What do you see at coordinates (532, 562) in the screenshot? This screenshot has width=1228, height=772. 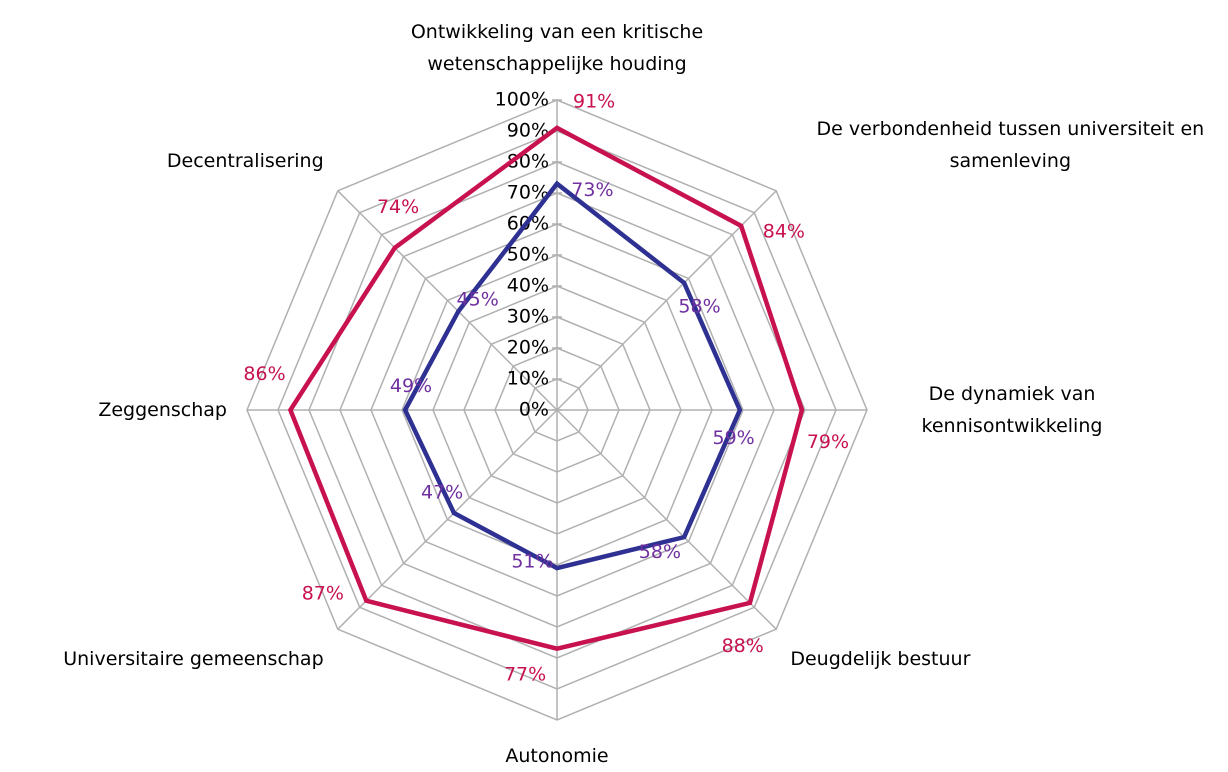 I see `data-label: 51%` at bounding box center [532, 562].